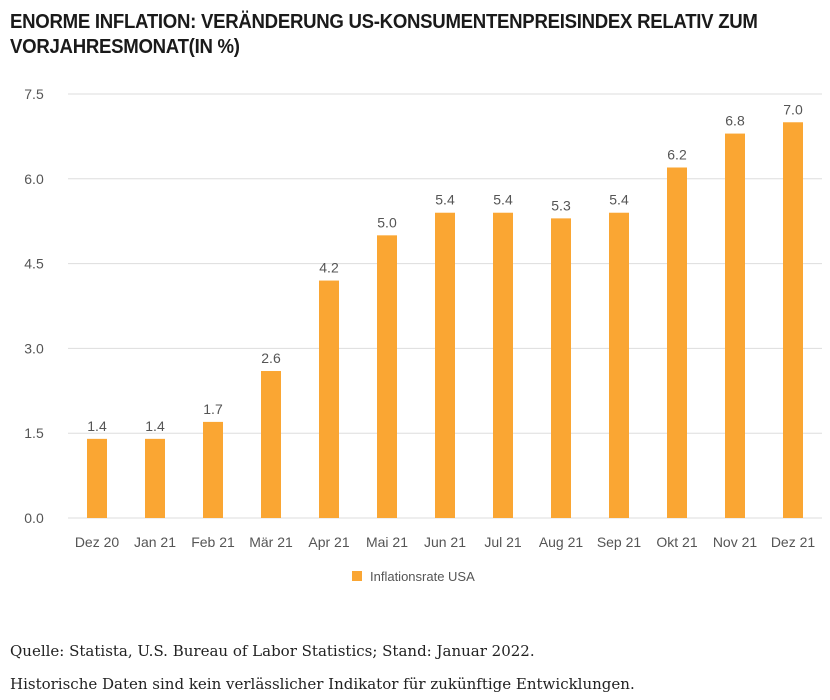 The image size is (830, 700). I want to click on x-tick-label: Jun 21, so click(445, 542).